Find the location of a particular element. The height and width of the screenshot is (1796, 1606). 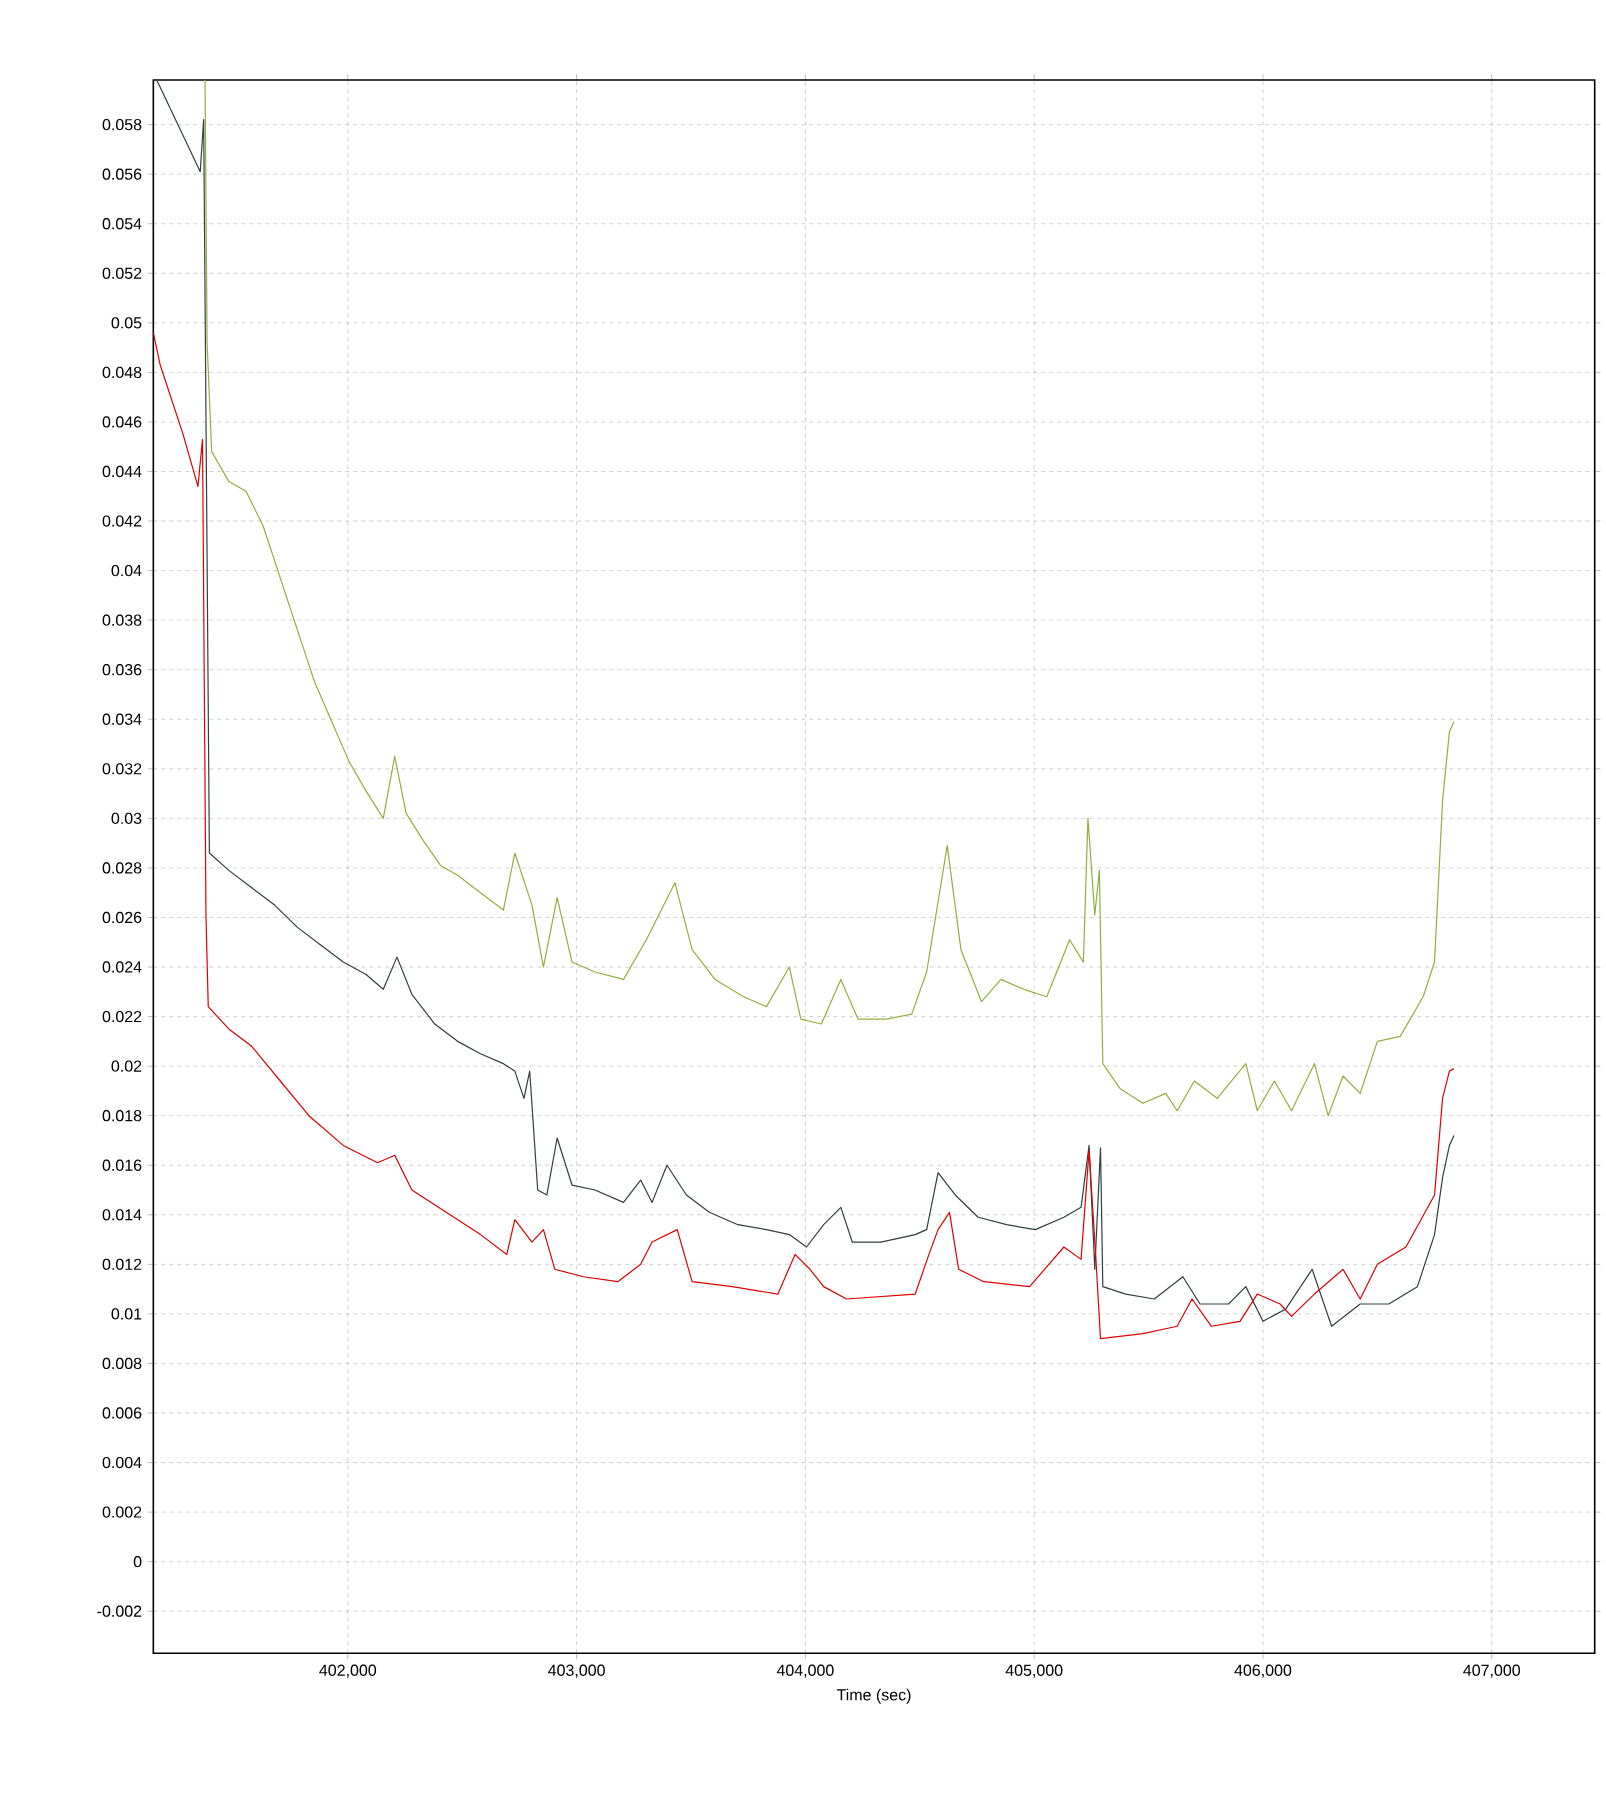

y-tick-label: 0.058 is located at coordinates (122, 124).